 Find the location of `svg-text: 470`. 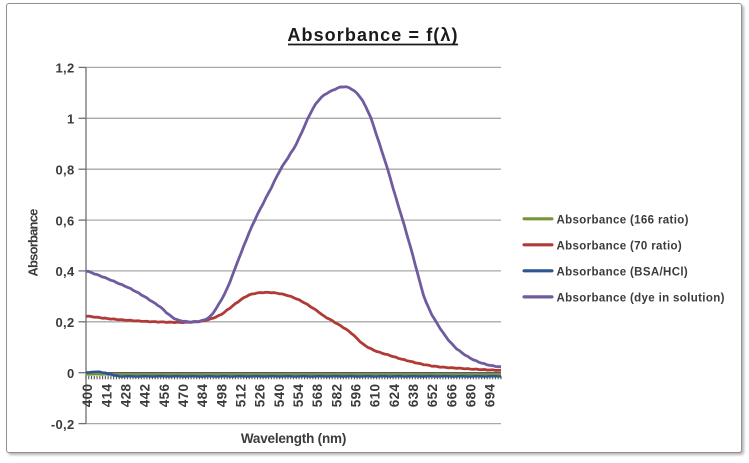

svg-text: 470 is located at coordinates (183, 396).